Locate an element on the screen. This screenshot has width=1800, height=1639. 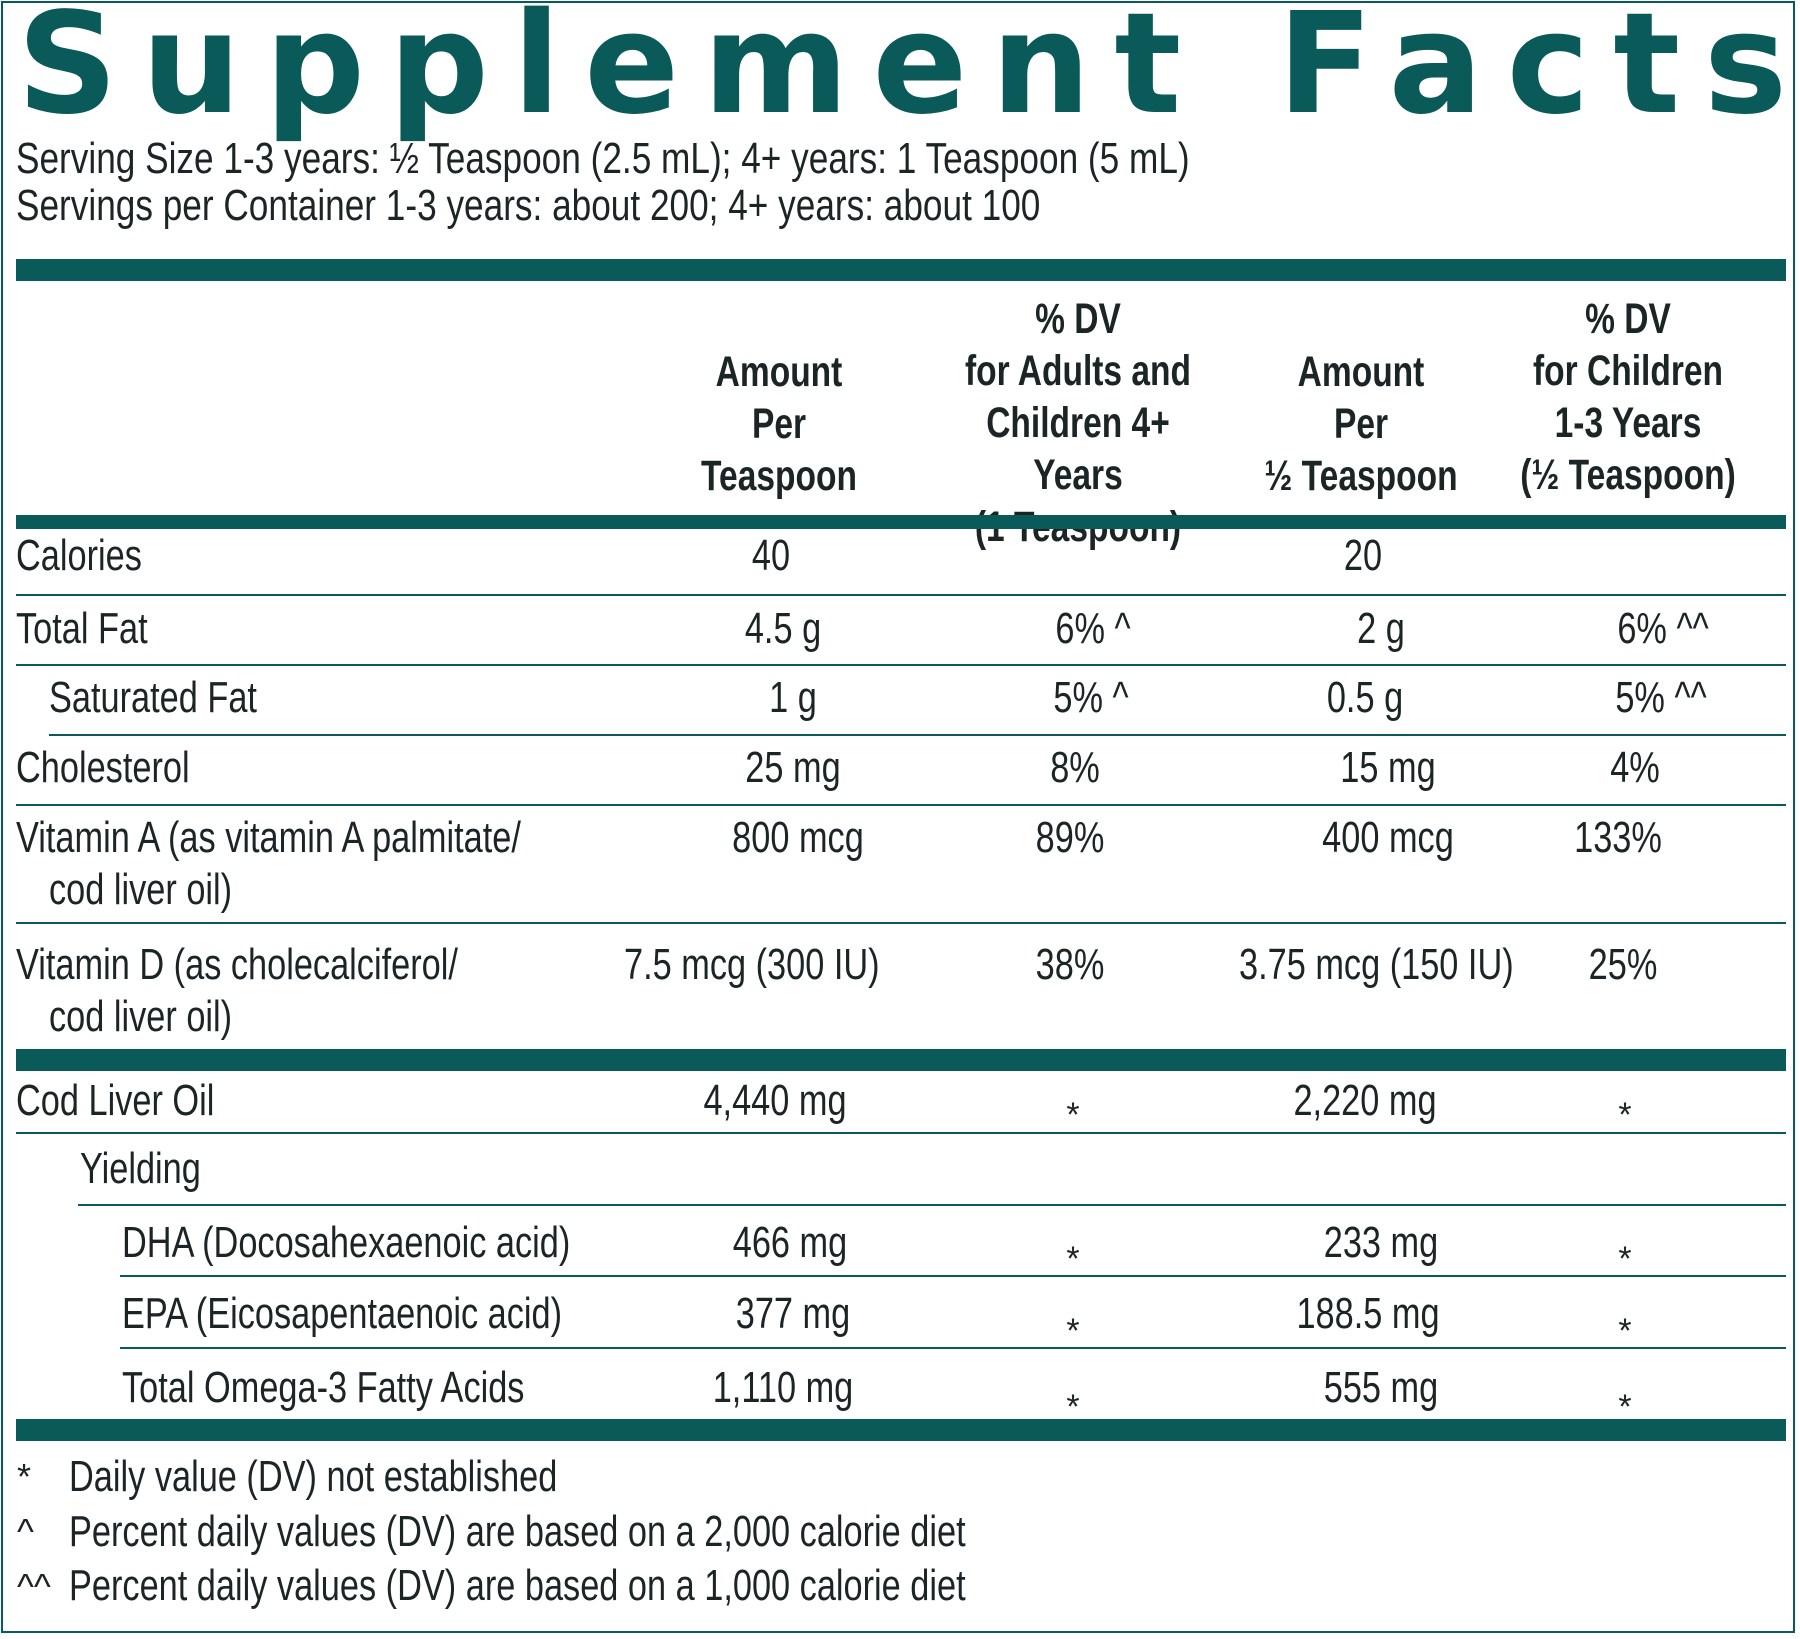
row-cod-liver-oil-amt1: 4,440 mg is located at coordinates (775, 1100).